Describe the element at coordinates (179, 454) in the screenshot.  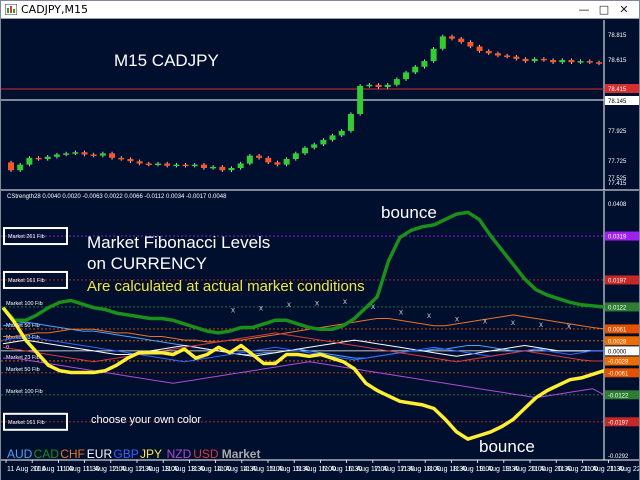
I see `legend-item-nzd: NZD` at that location.